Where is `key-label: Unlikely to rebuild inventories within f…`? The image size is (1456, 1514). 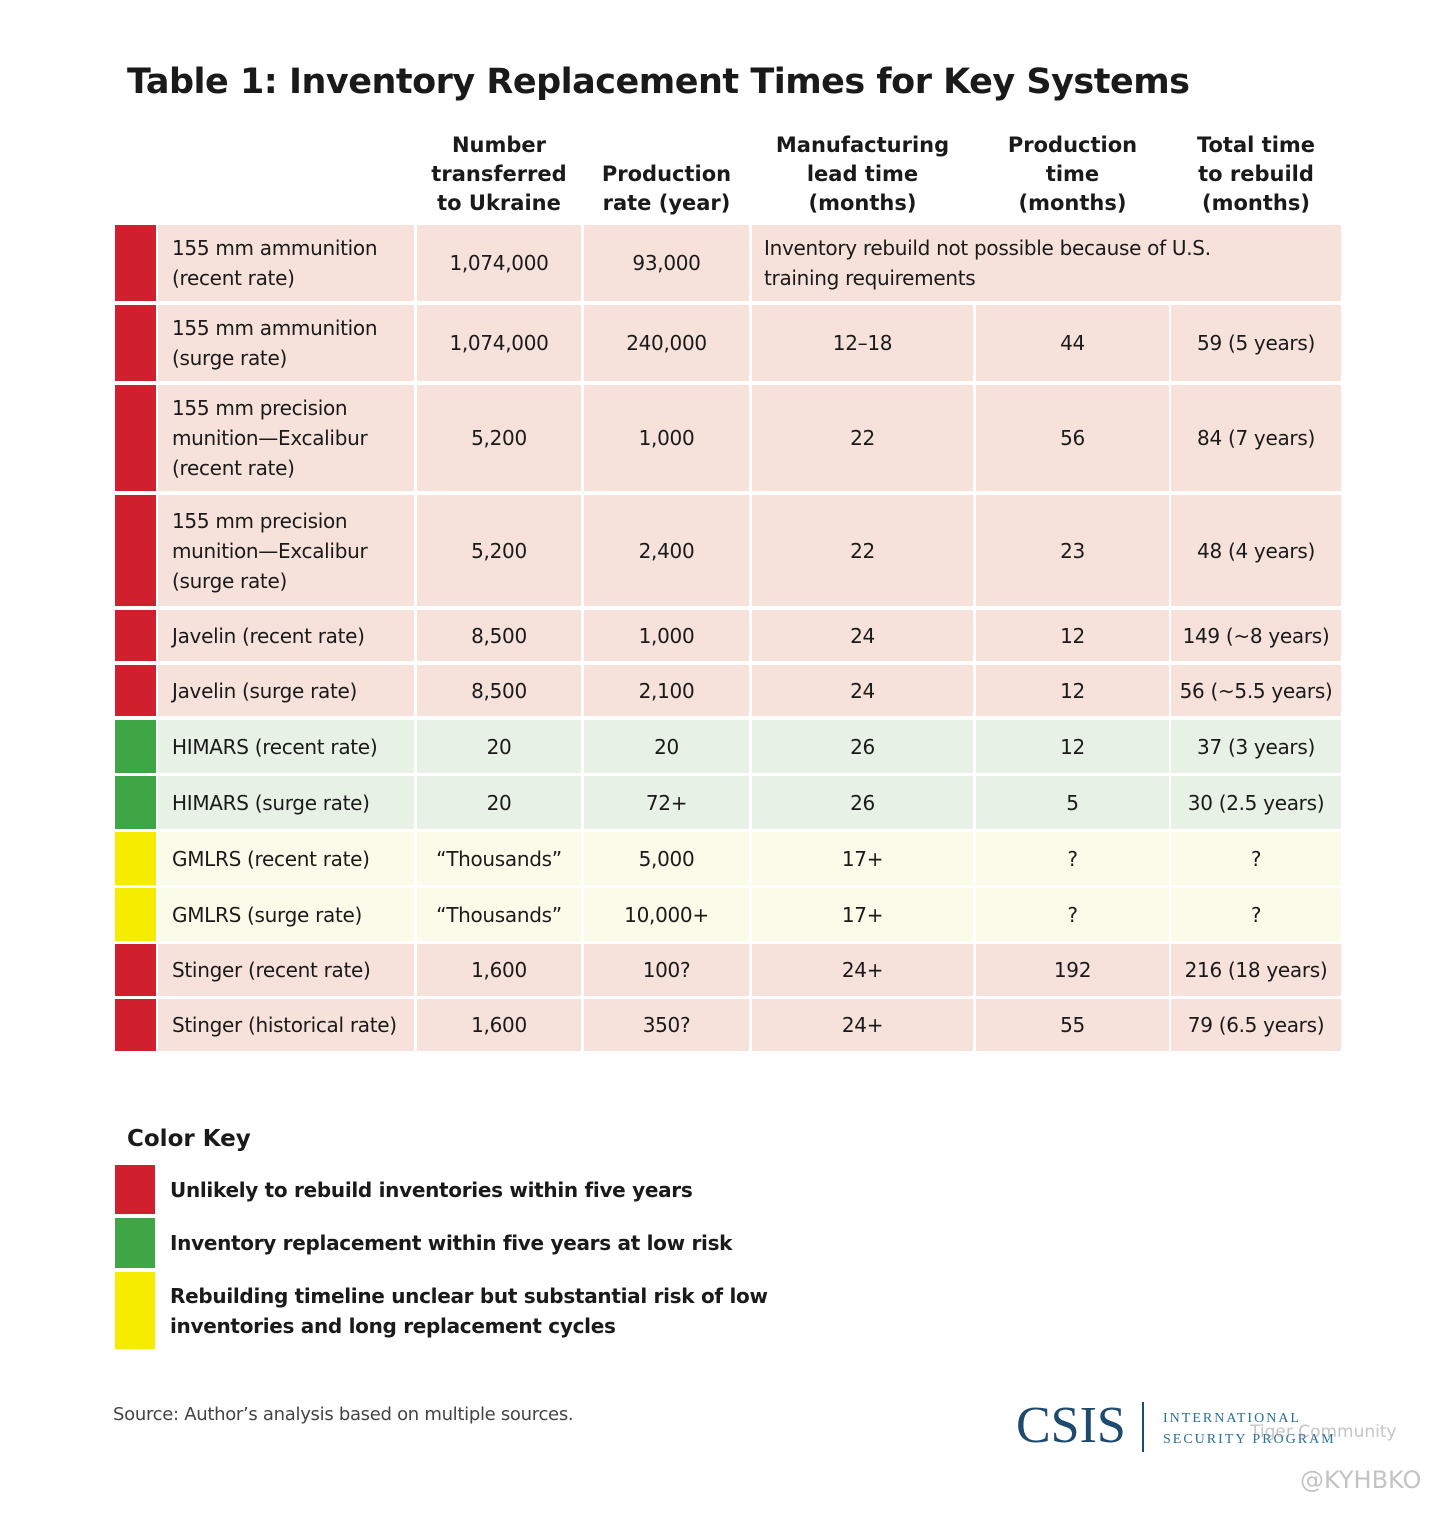
key-label: Unlikely to rebuild inventories within f… is located at coordinates (431, 1189).